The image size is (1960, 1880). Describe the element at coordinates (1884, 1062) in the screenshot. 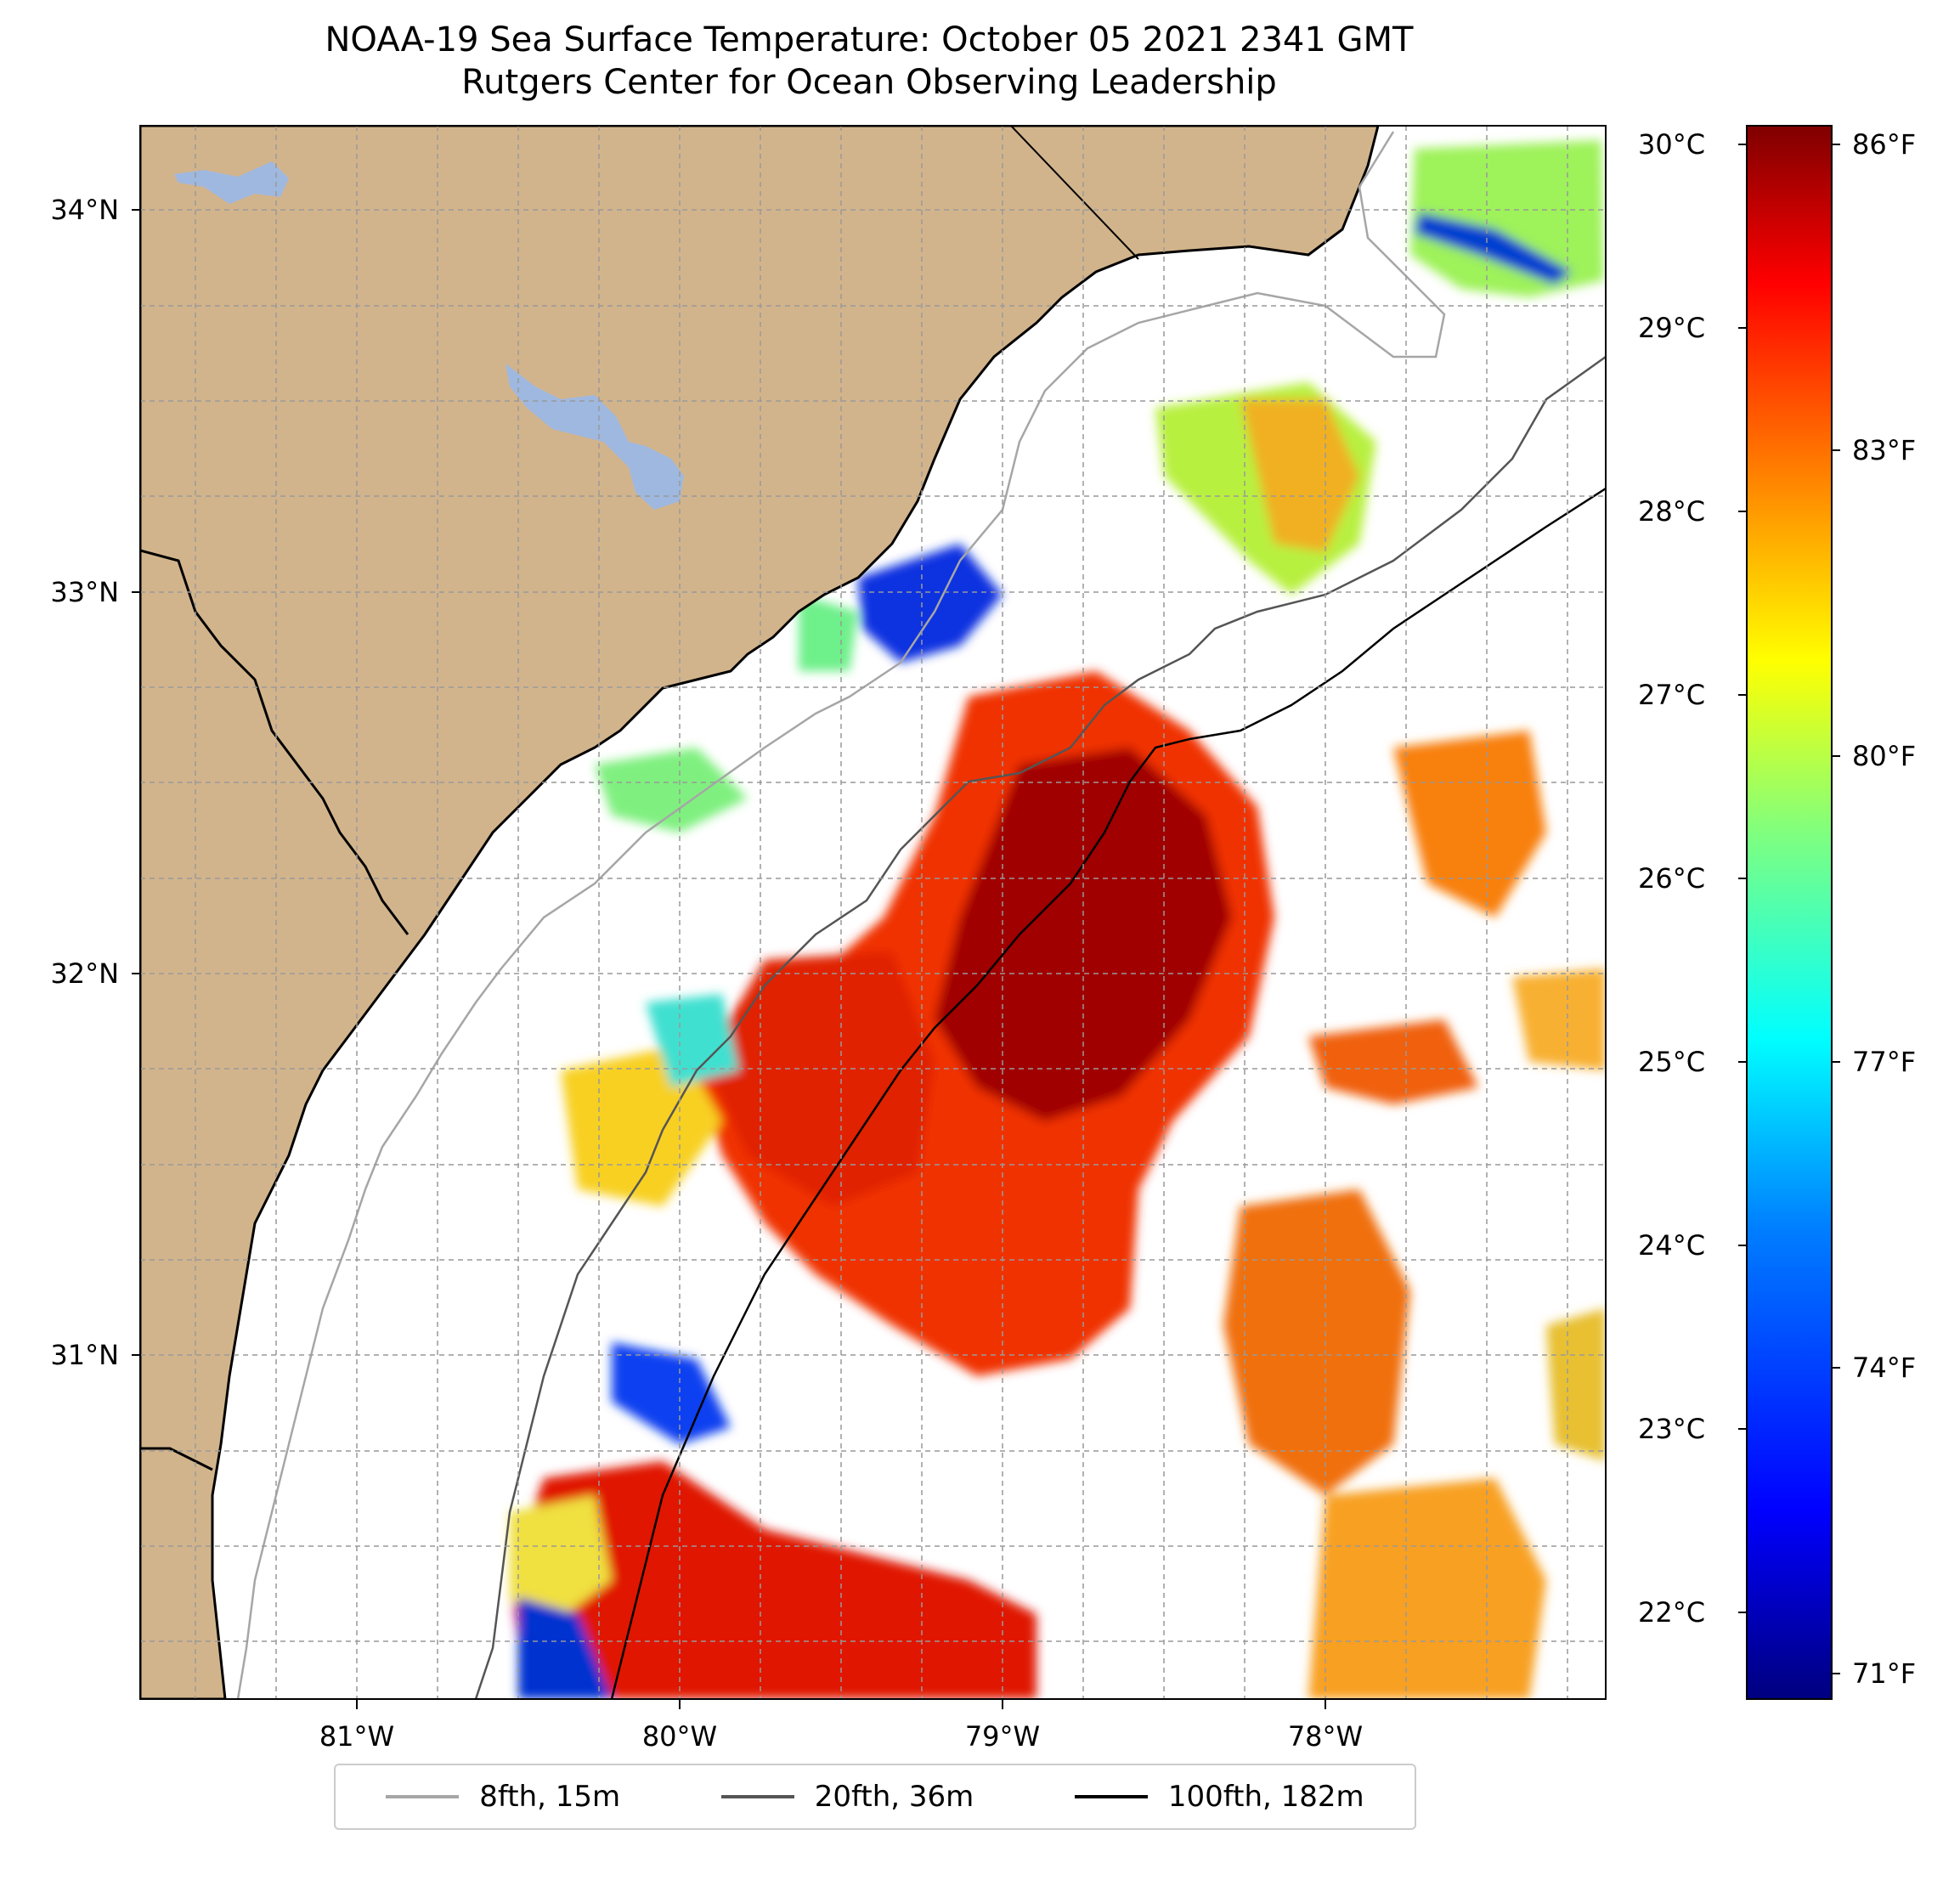

I see `fahrenheit-tick-label: 77°F` at that location.